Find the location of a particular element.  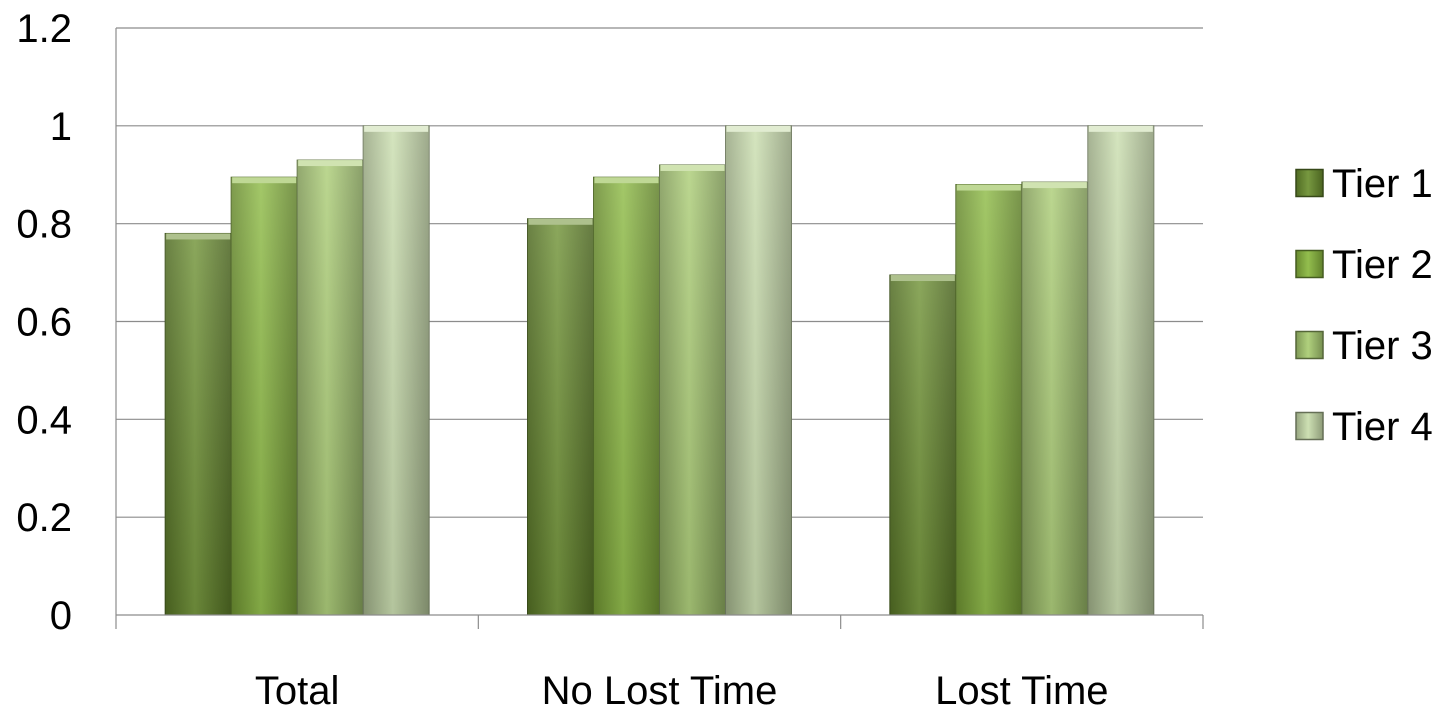

x-category-labels: Total No Lost Time Lost Time is located at coordinates (682, 690).